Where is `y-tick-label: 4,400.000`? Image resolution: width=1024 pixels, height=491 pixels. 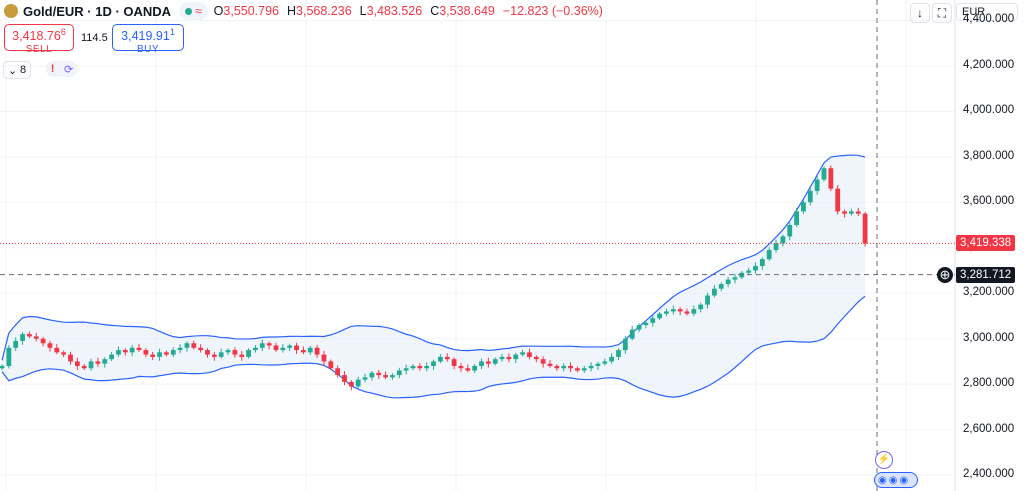
y-tick-label: 4,400.000 is located at coordinates (989, 19).